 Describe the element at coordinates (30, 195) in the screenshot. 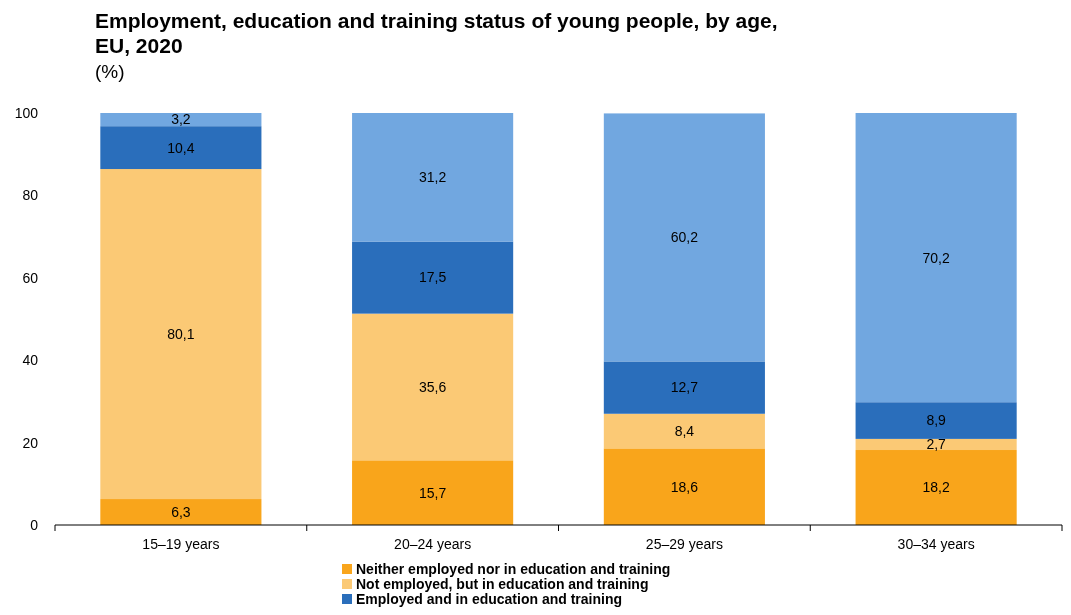

I see `y-tick-label: 80` at that location.